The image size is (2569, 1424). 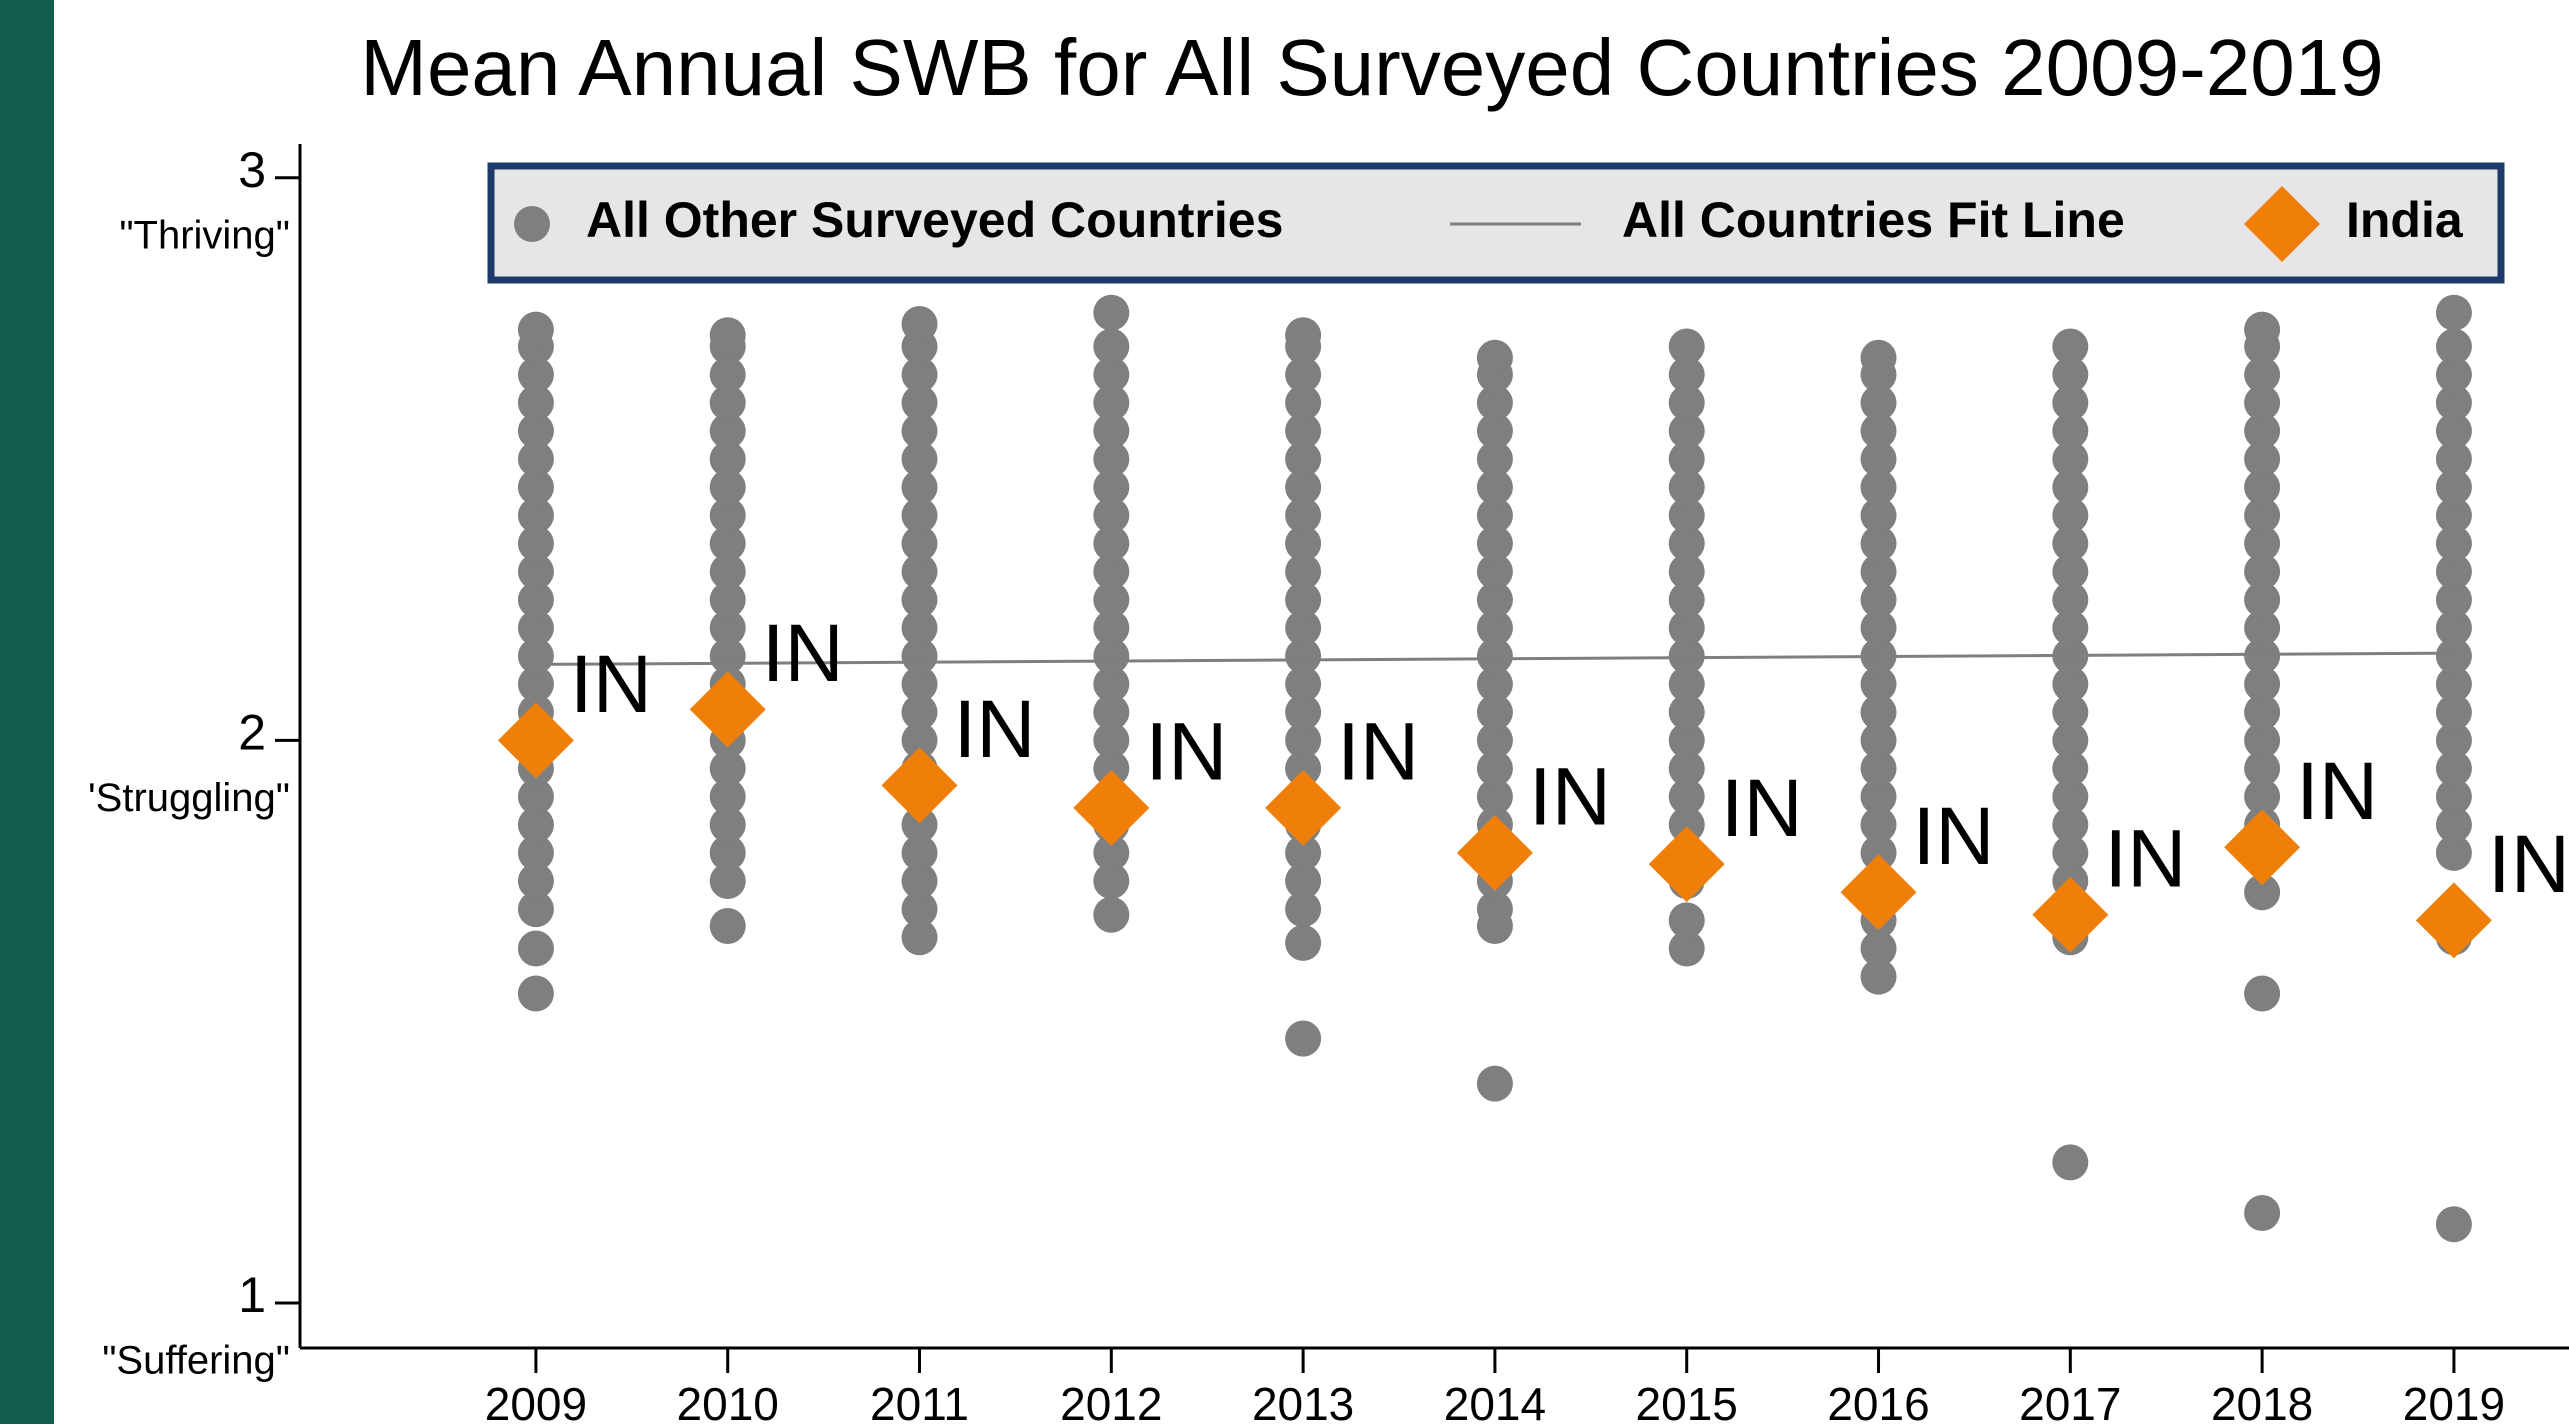 What do you see at coordinates (189, 798) in the screenshot?
I see `y-tick-name: 'Struggling"` at bounding box center [189, 798].